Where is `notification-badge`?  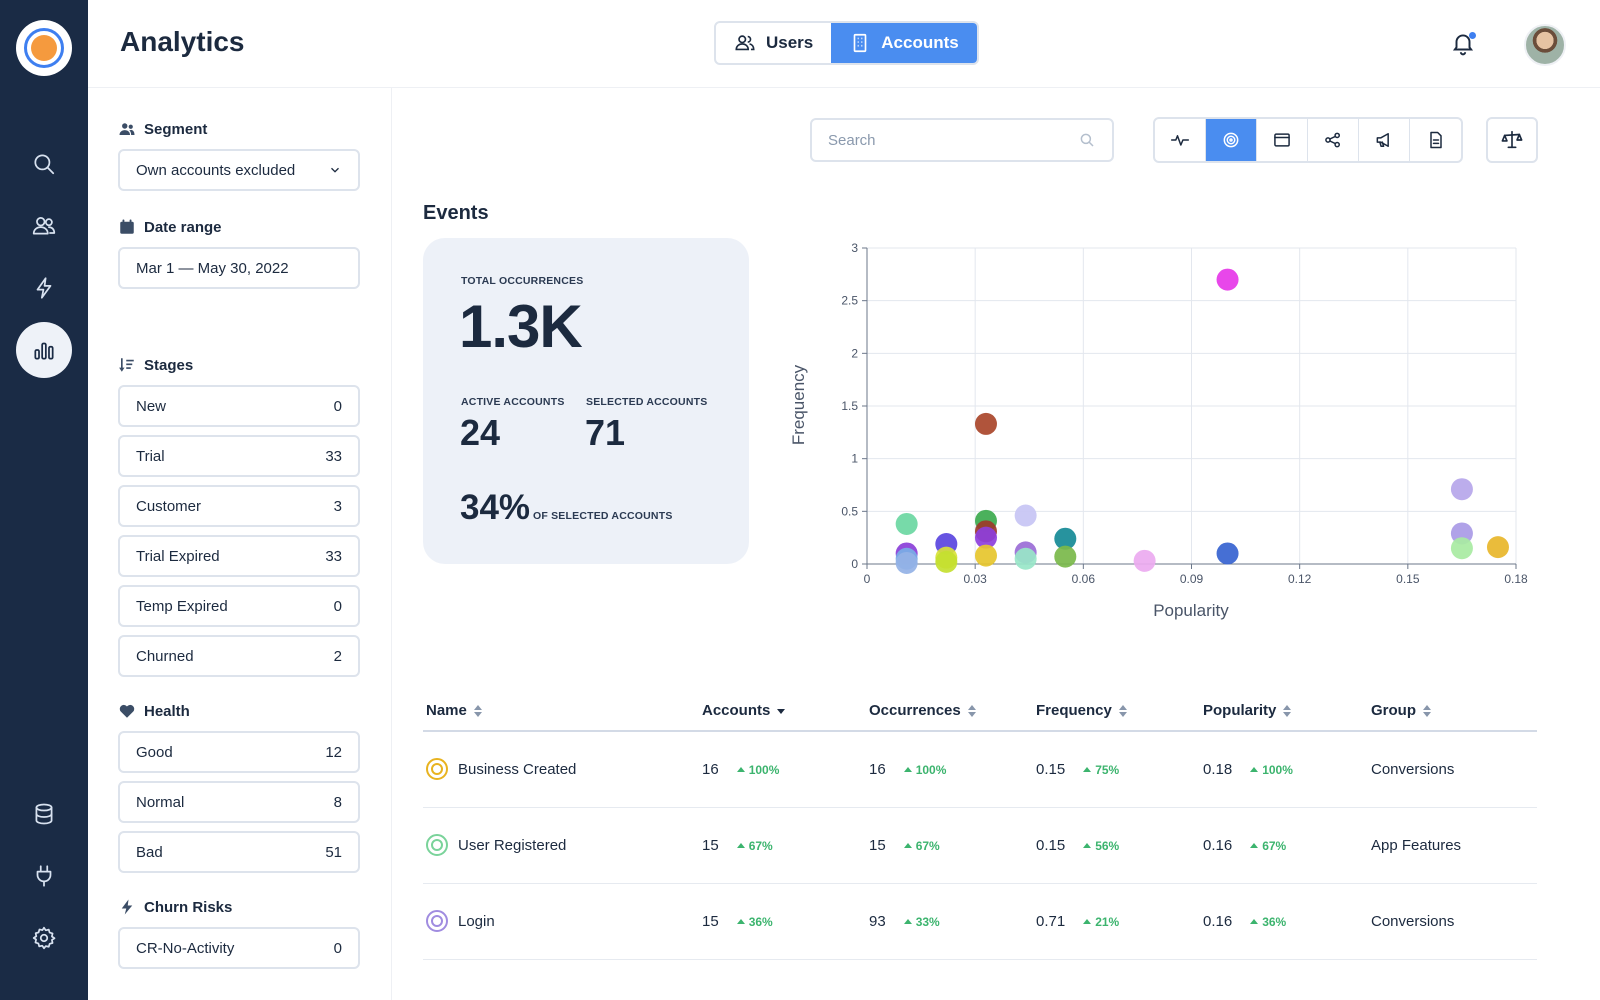 notification-badge is located at coordinates (1472, 35).